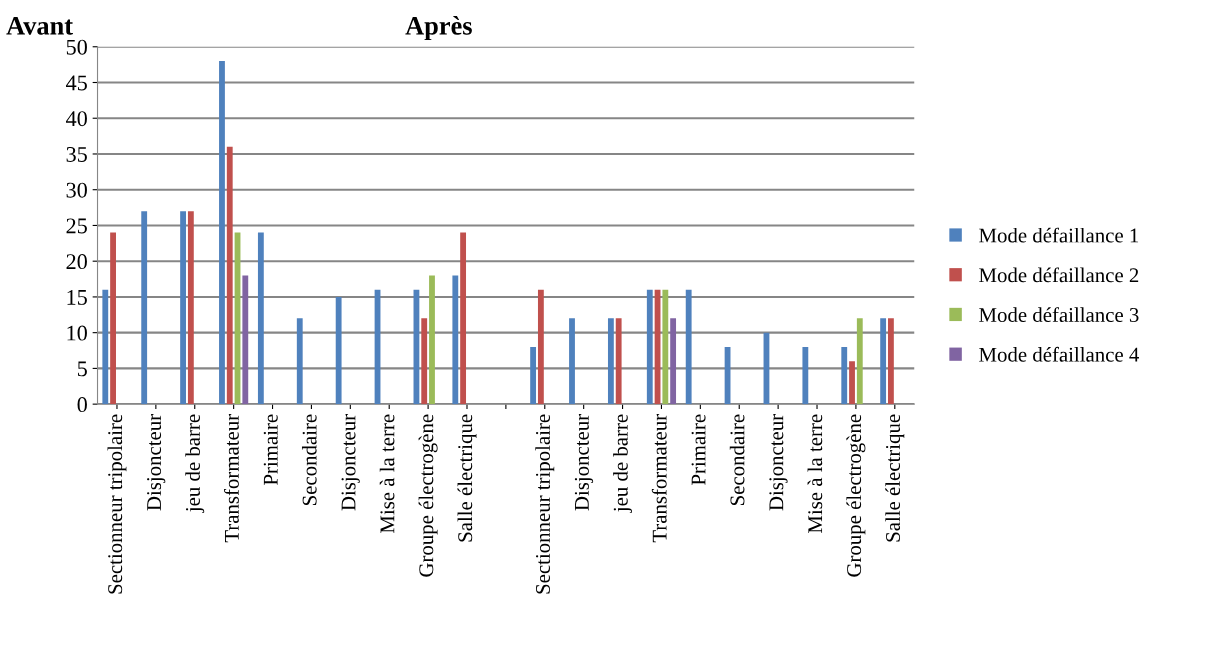 The image size is (1219, 668). I want to click on y-tick-label: 40, so click(76, 119).